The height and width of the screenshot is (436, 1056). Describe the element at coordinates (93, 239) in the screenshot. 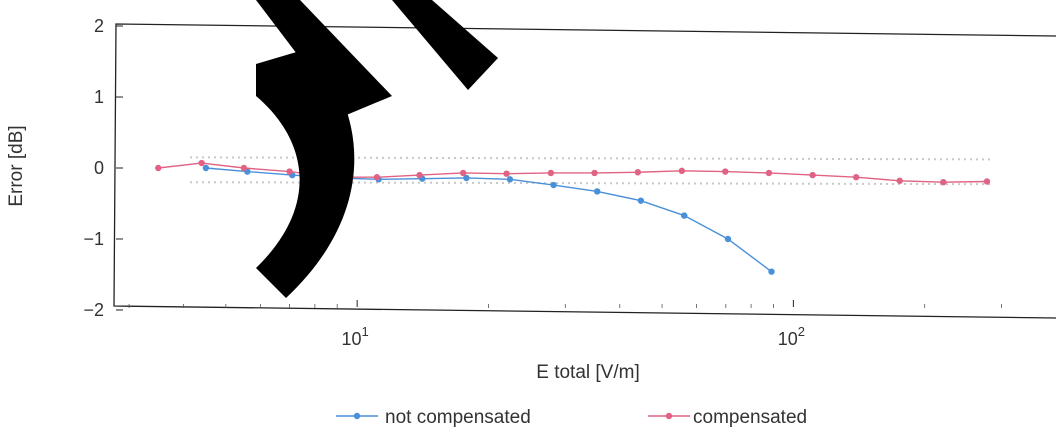

I see `y-tick-label: −1` at that location.